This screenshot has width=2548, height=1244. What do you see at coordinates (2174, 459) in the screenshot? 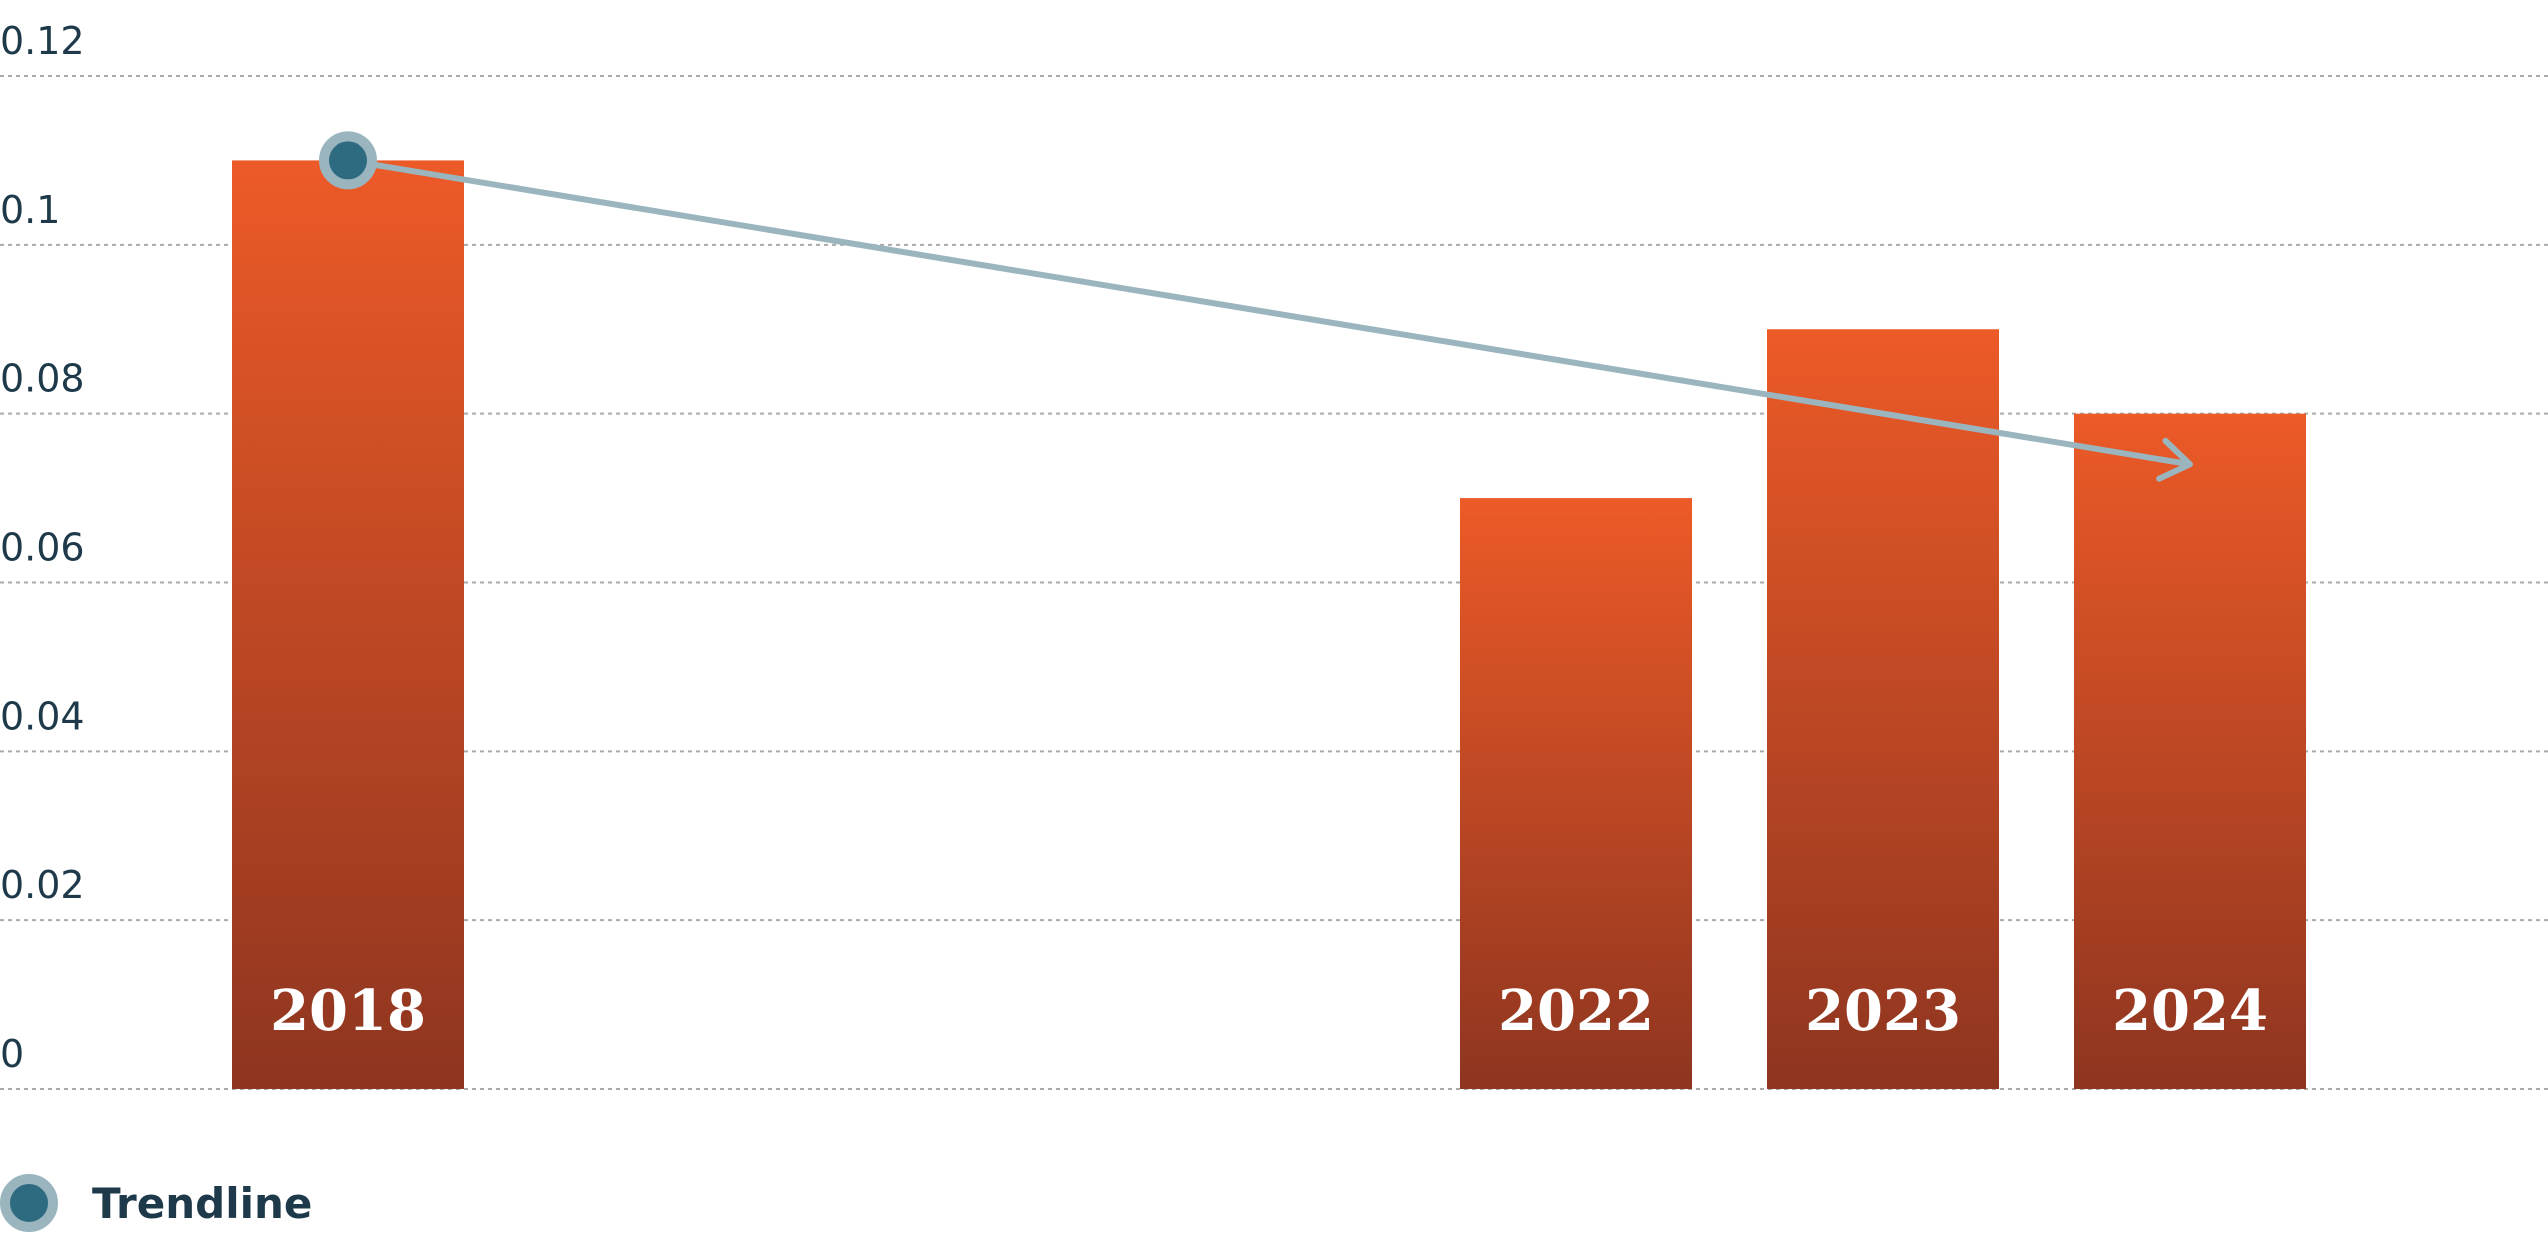
I see `trendline-arrowhead` at bounding box center [2174, 459].